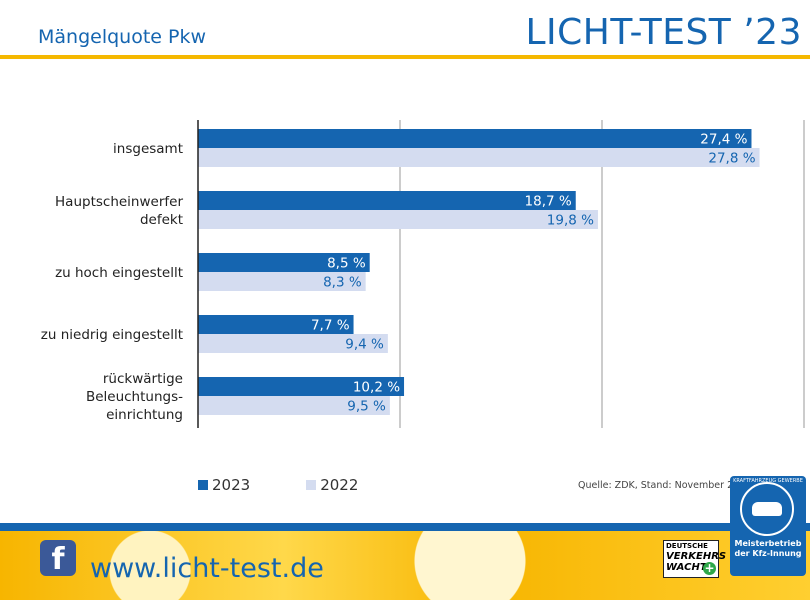 This screenshot has width=810, height=600. I want to click on footer-stripe, so click(405, 527).